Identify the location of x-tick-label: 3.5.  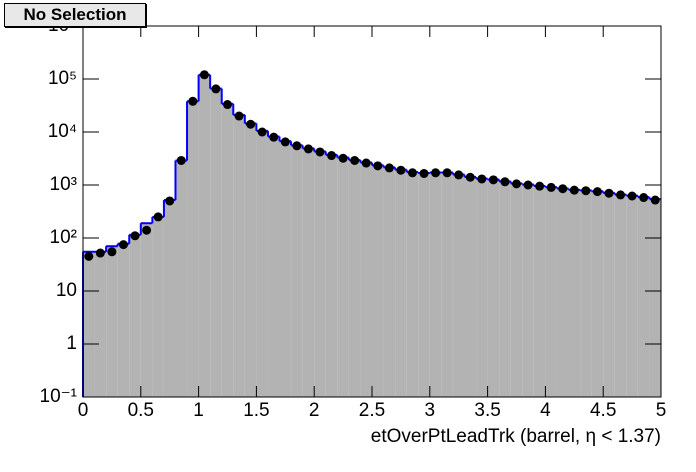
(487, 410).